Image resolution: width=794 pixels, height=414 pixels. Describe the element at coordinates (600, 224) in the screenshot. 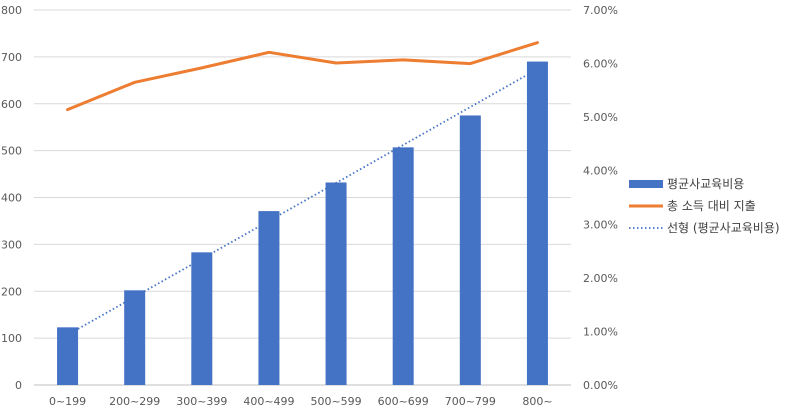

I see `y2-tick-label: 3.00%` at that location.